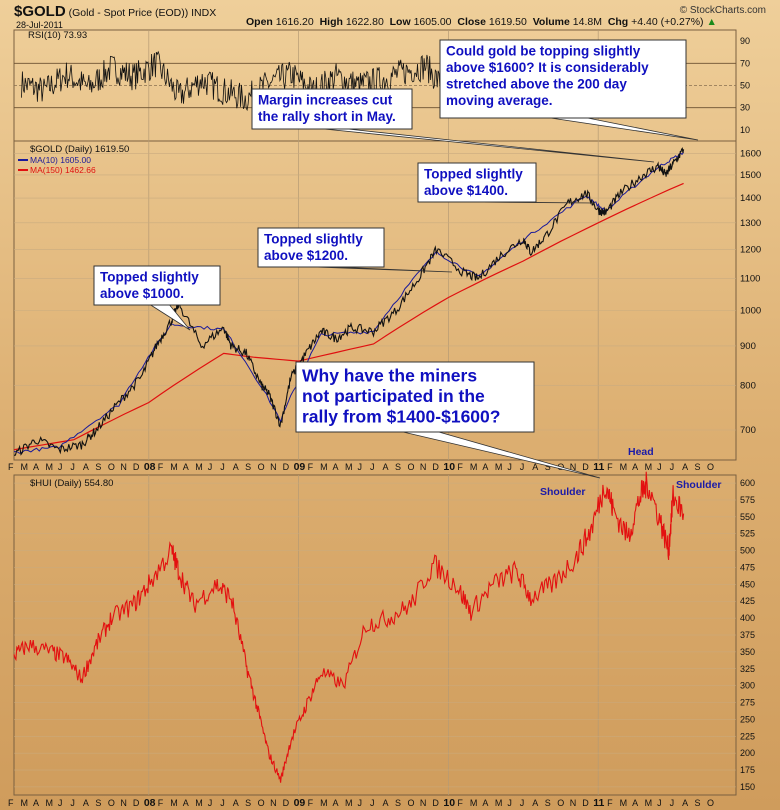 This screenshot has height=810, width=780. I want to click on hui-tick-label: 450, so click(747, 584).